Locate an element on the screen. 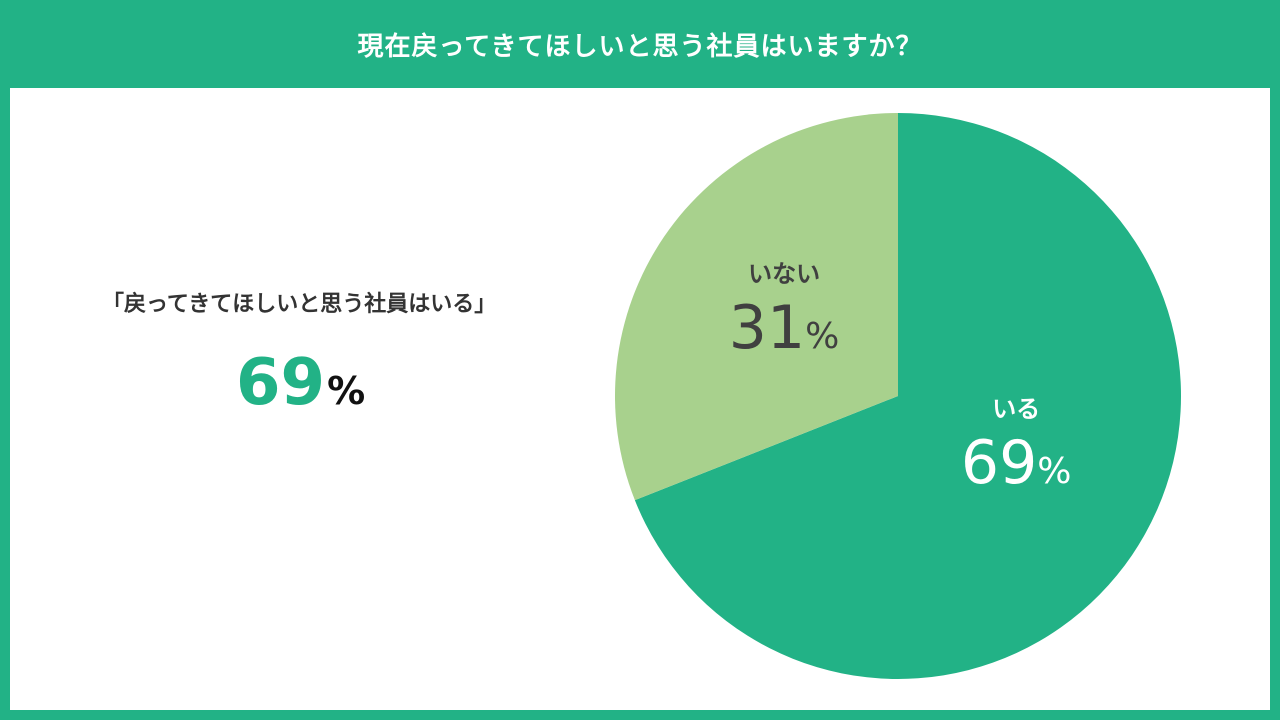 Image resolution: width=1280 pixels, height=720 pixels. slice-label-category: いない is located at coordinates (784, 274).